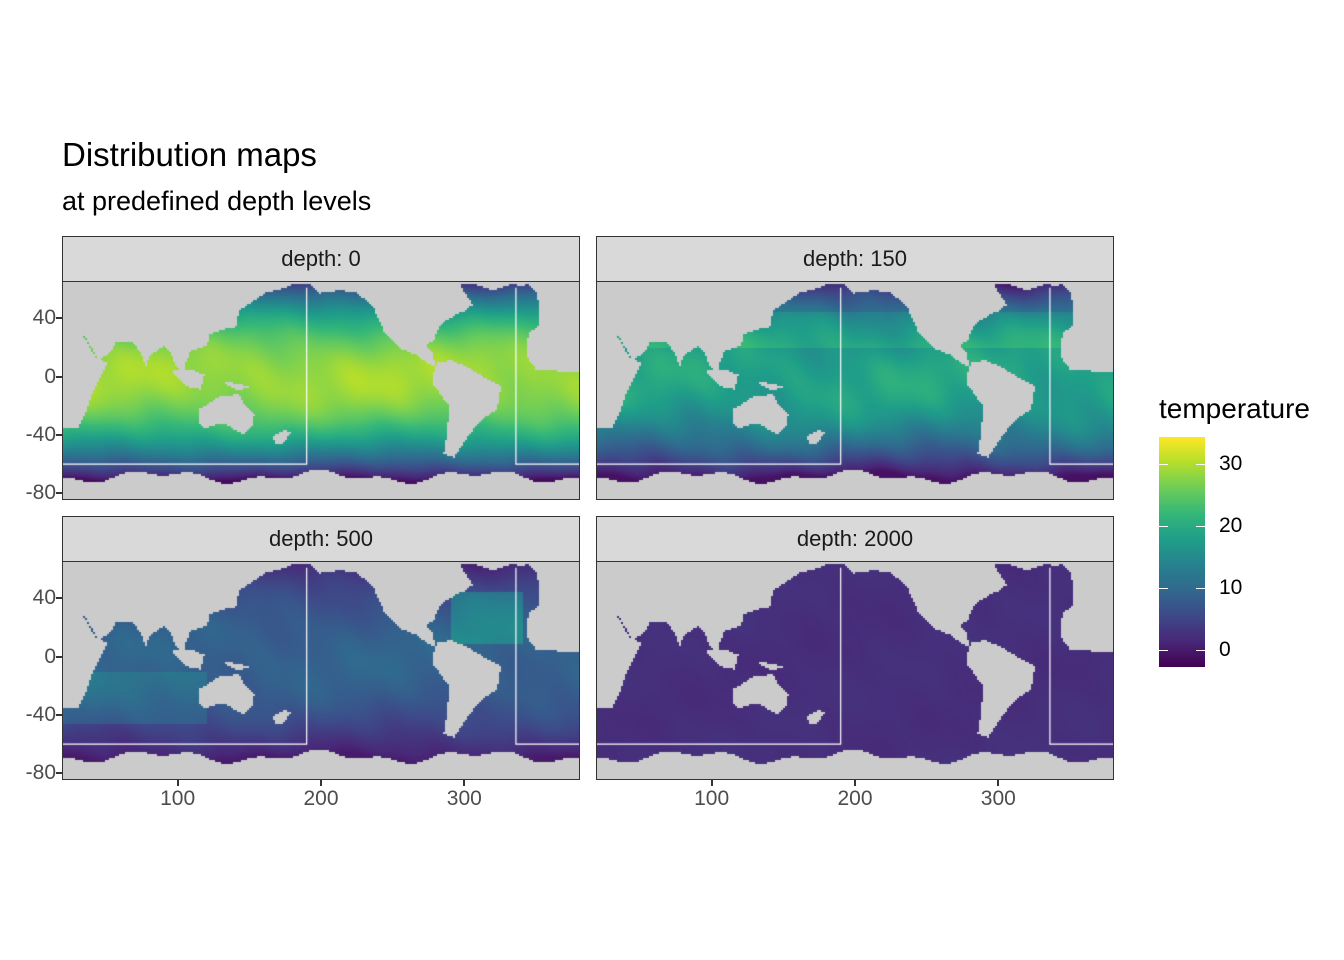 The width and height of the screenshot is (1344, 960). Describe the element at coordinates (321, 539) in the screenshot. I see `facet-strip: depth: 500` at that location.